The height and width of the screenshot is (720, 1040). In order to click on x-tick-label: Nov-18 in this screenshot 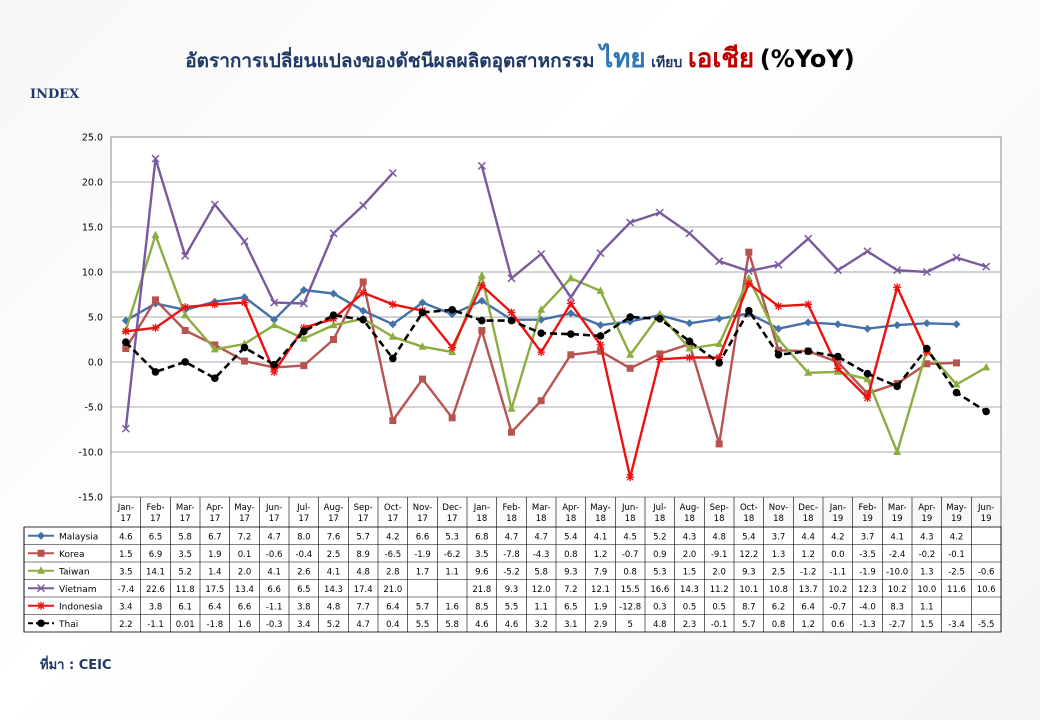, I will do `click(778, 513)`.